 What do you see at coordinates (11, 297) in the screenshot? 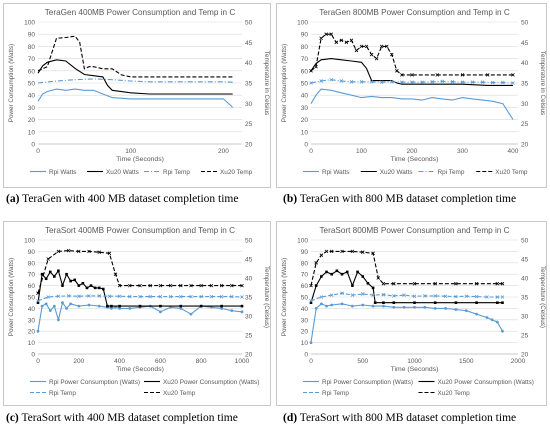
I see `y-axis-label: Power Consumption (Watts)` at bounding box center [11, 297].